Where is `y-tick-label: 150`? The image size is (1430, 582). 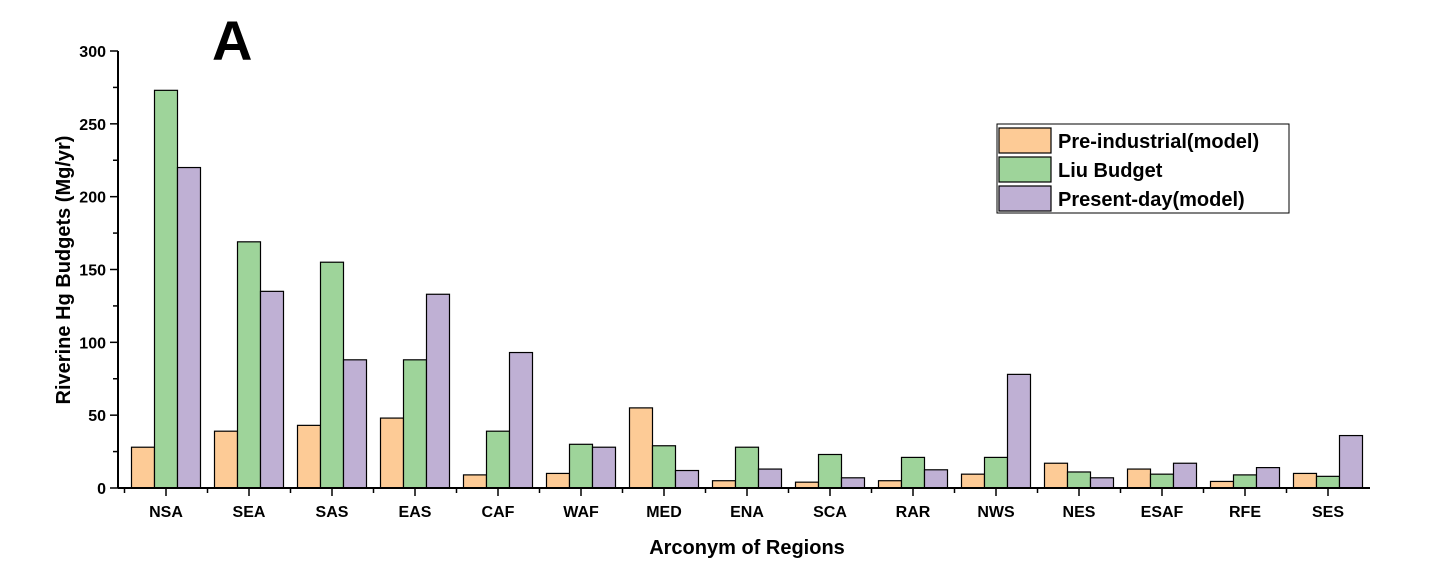 y-tick-label: 150 is located at coordinates (92, 271).